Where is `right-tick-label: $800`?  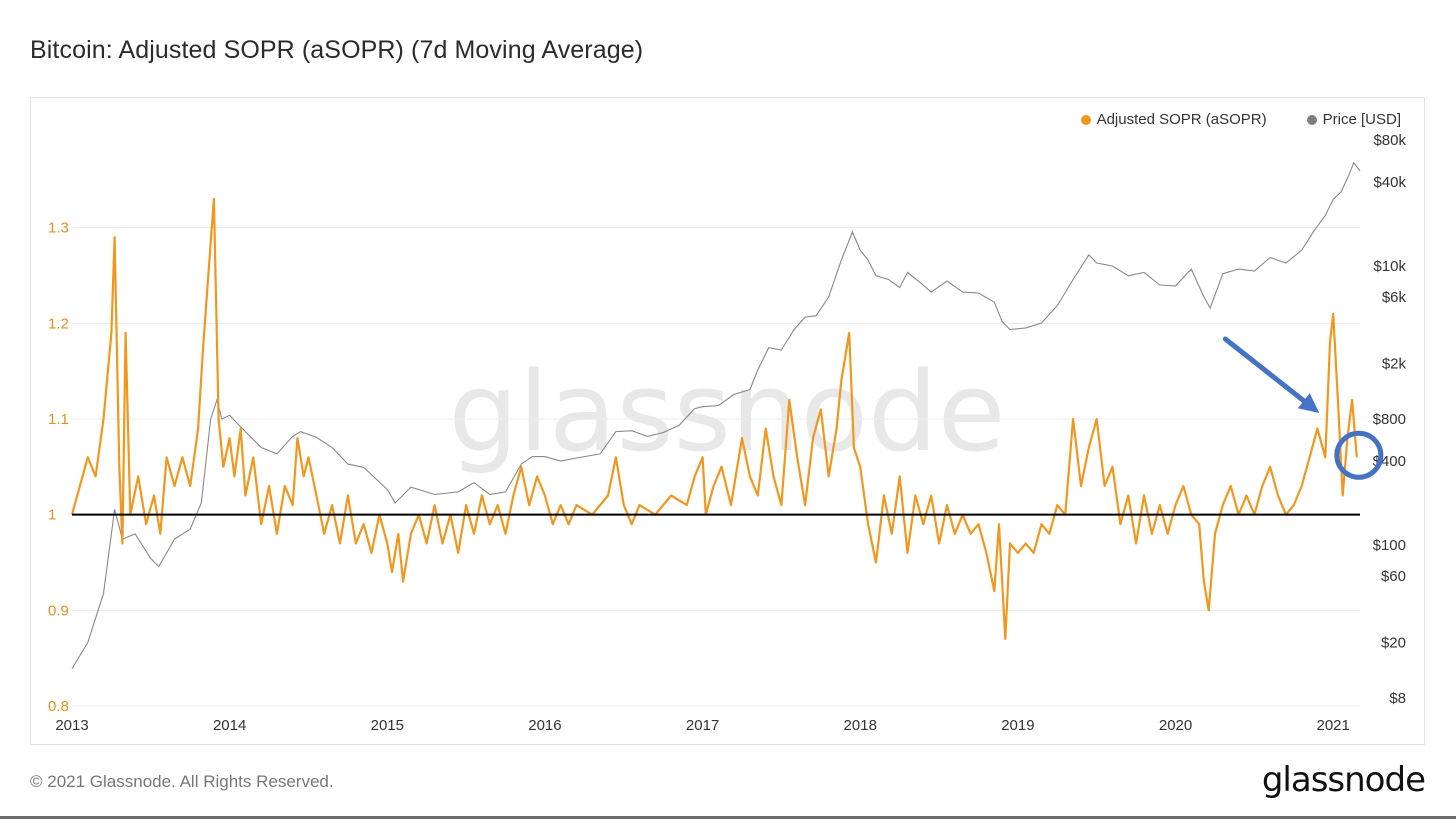 right-tick-label: $800 is located at coordinates (1389, 419).